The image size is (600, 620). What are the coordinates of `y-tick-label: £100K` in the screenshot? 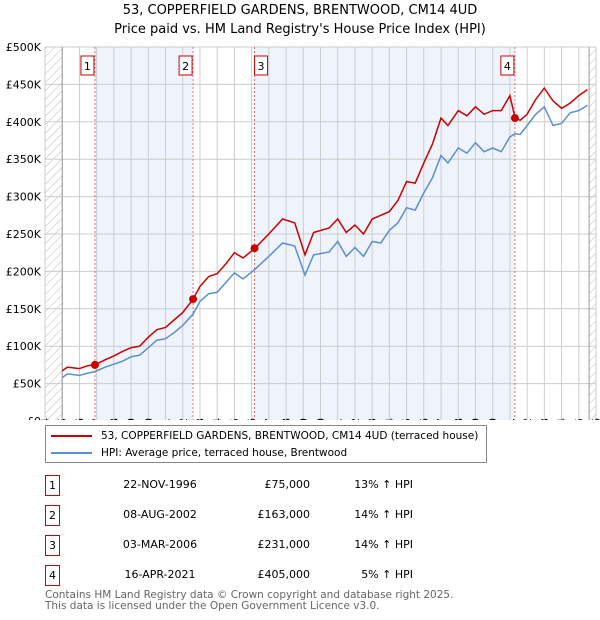 It's located at (24, 346).